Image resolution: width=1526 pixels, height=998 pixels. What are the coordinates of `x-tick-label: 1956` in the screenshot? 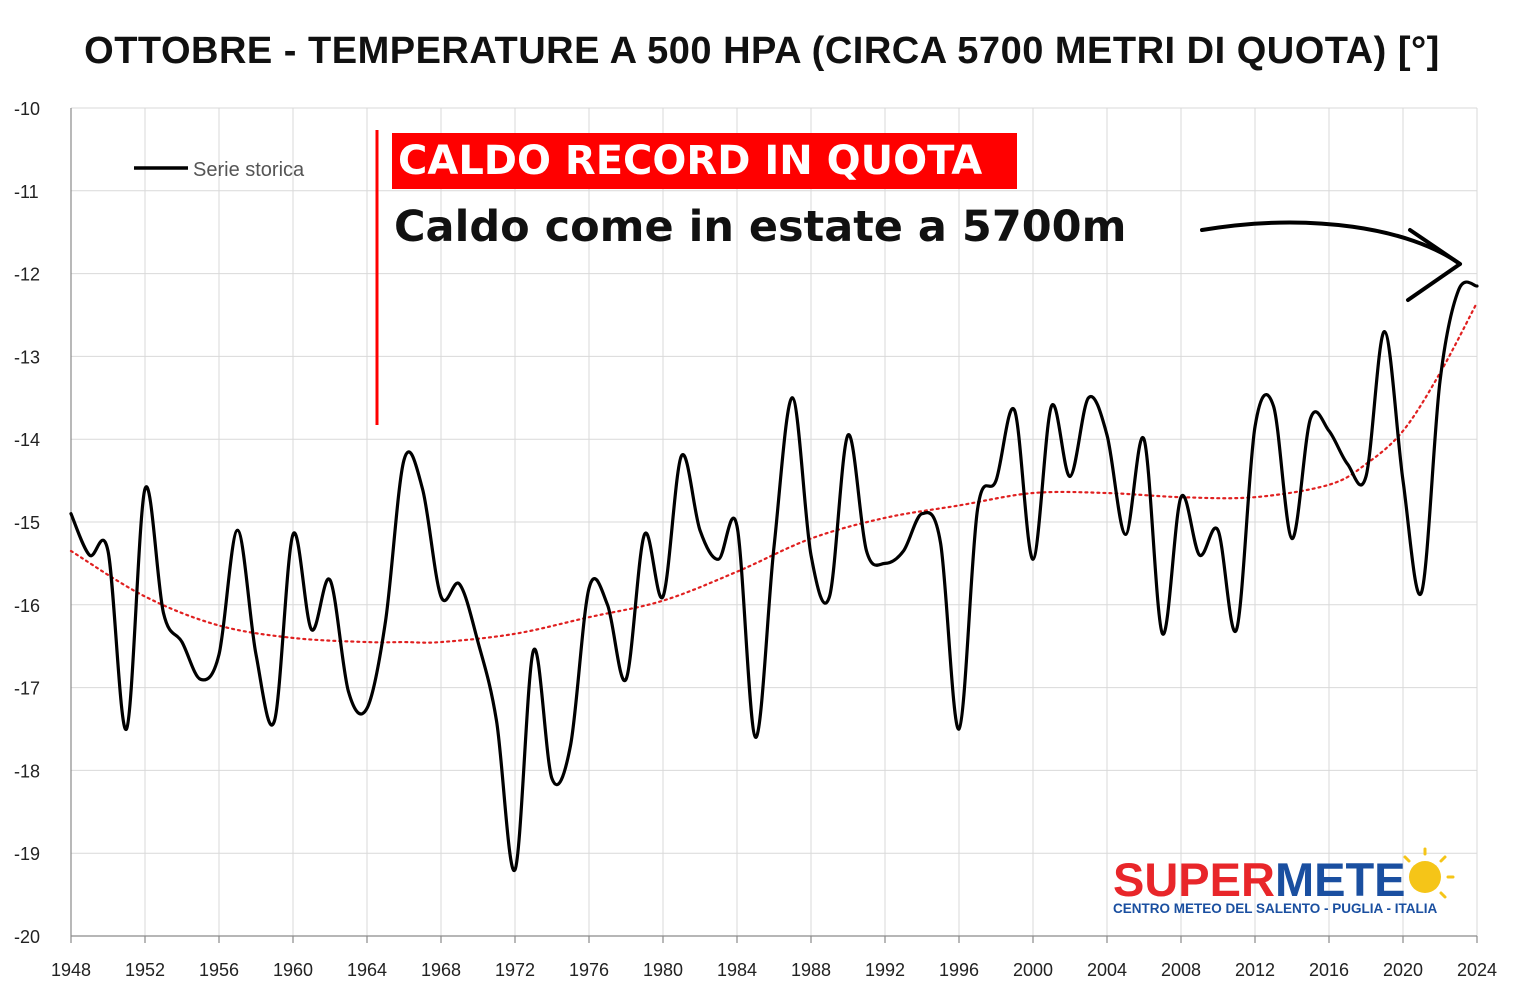 It's located at (219, 970).